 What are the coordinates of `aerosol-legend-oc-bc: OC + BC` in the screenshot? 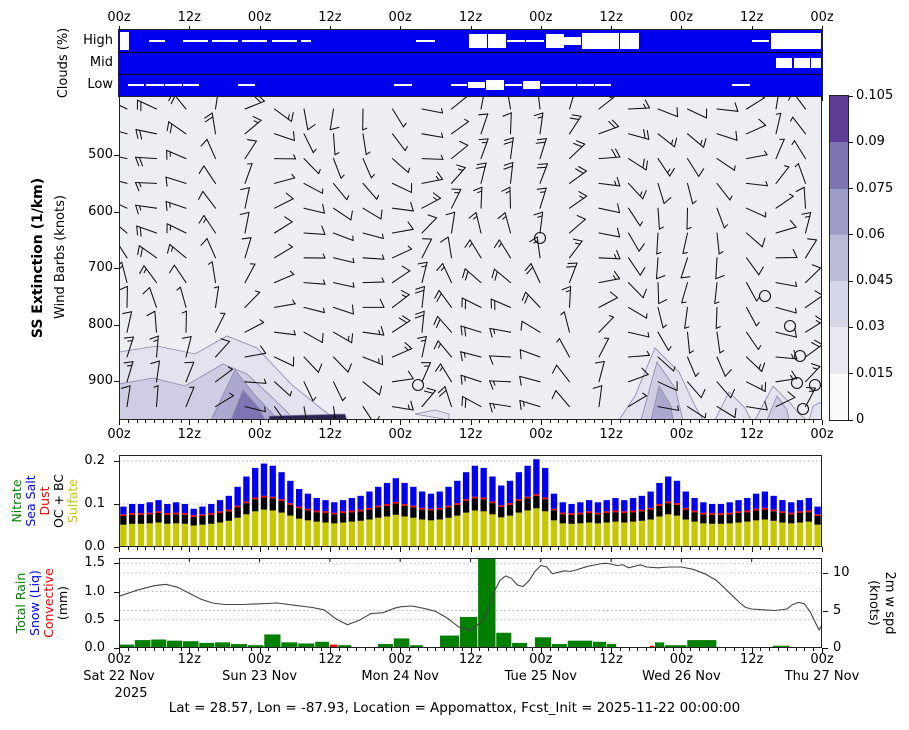 It's located at (58, 501).